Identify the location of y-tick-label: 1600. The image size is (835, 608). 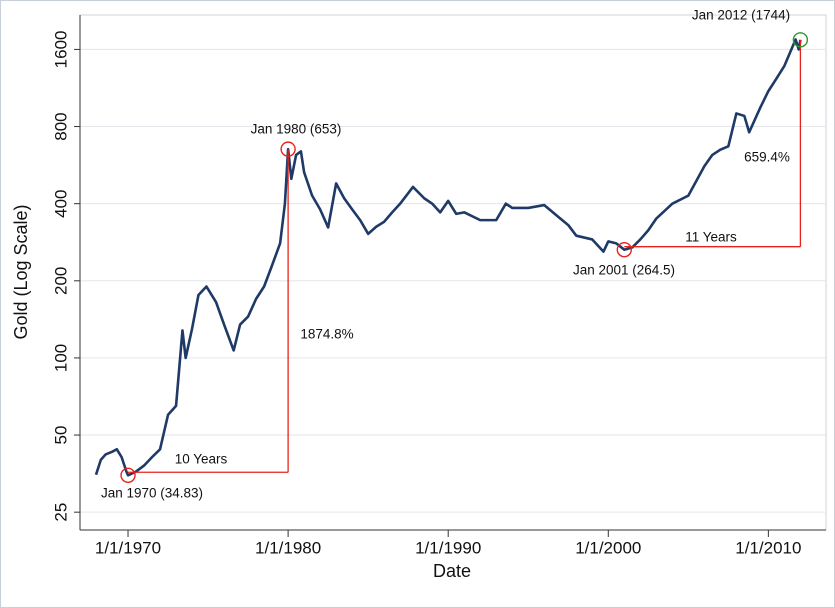
(60, 50).